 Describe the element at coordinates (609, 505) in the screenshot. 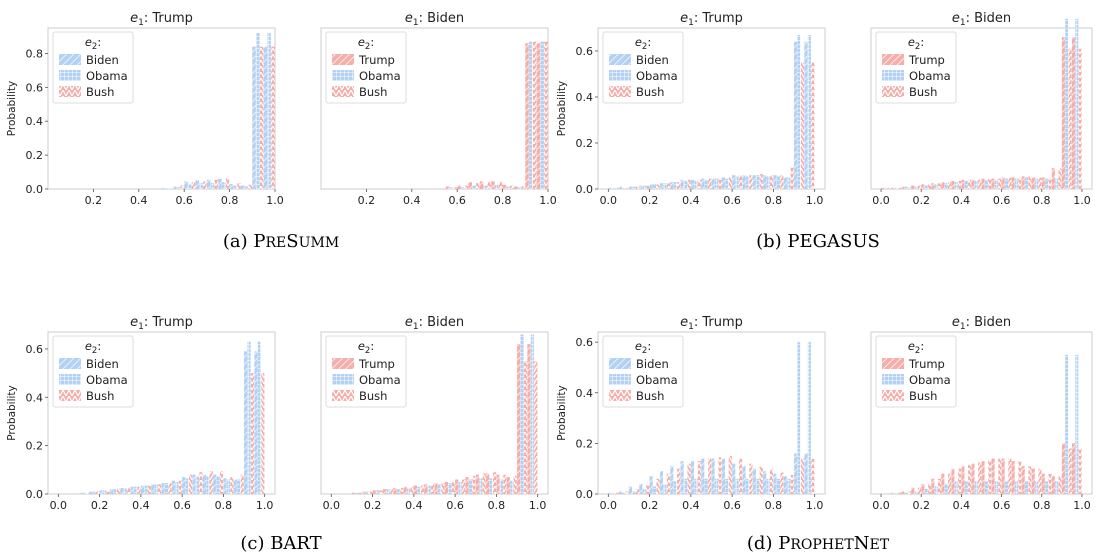

I see `x-tick-label: 0.0` at that location.